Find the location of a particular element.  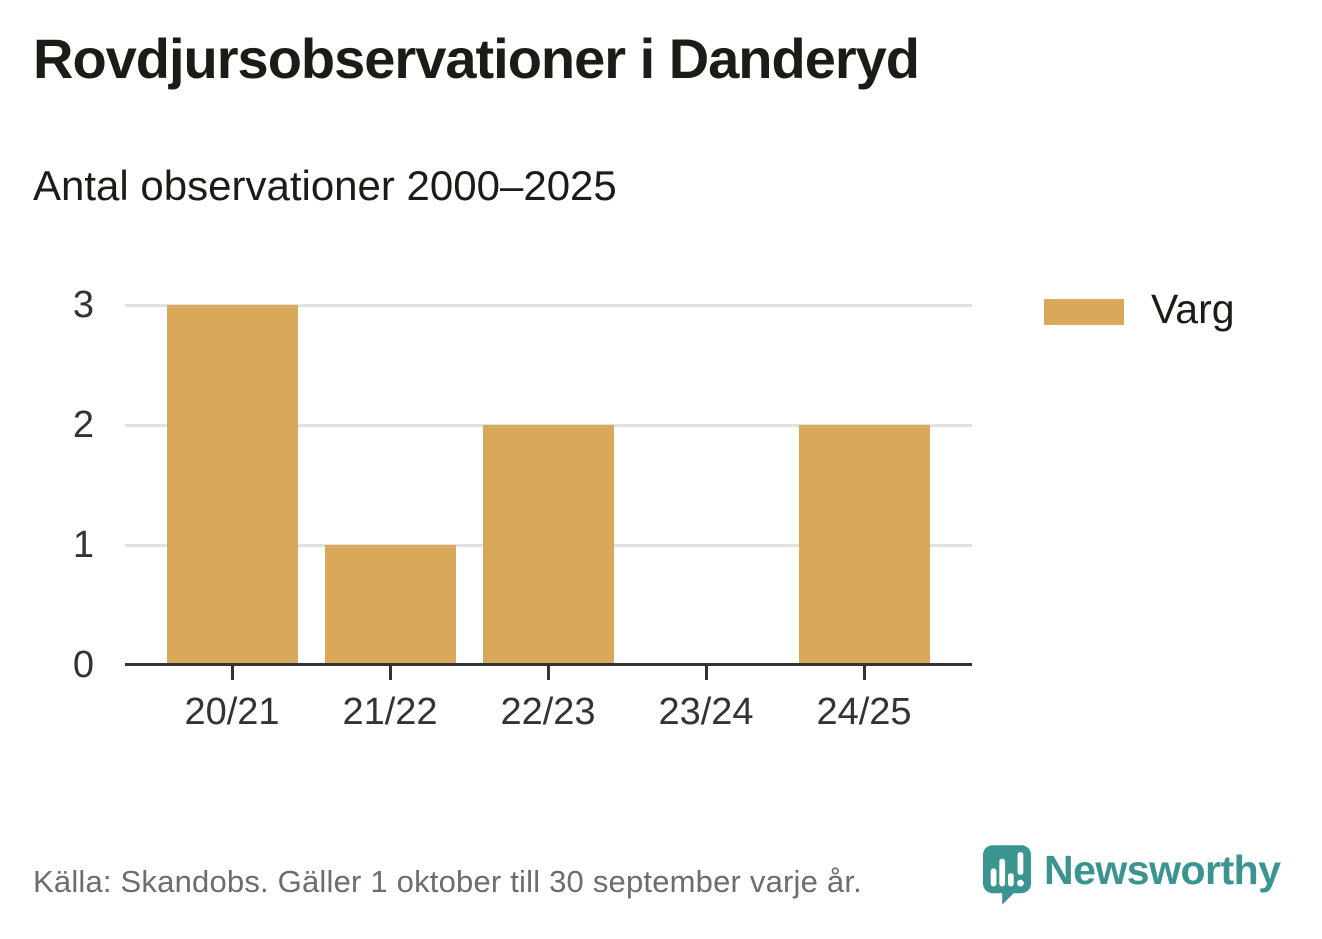

y-axis-label-2: 2 is located at coordinates (83, 425).